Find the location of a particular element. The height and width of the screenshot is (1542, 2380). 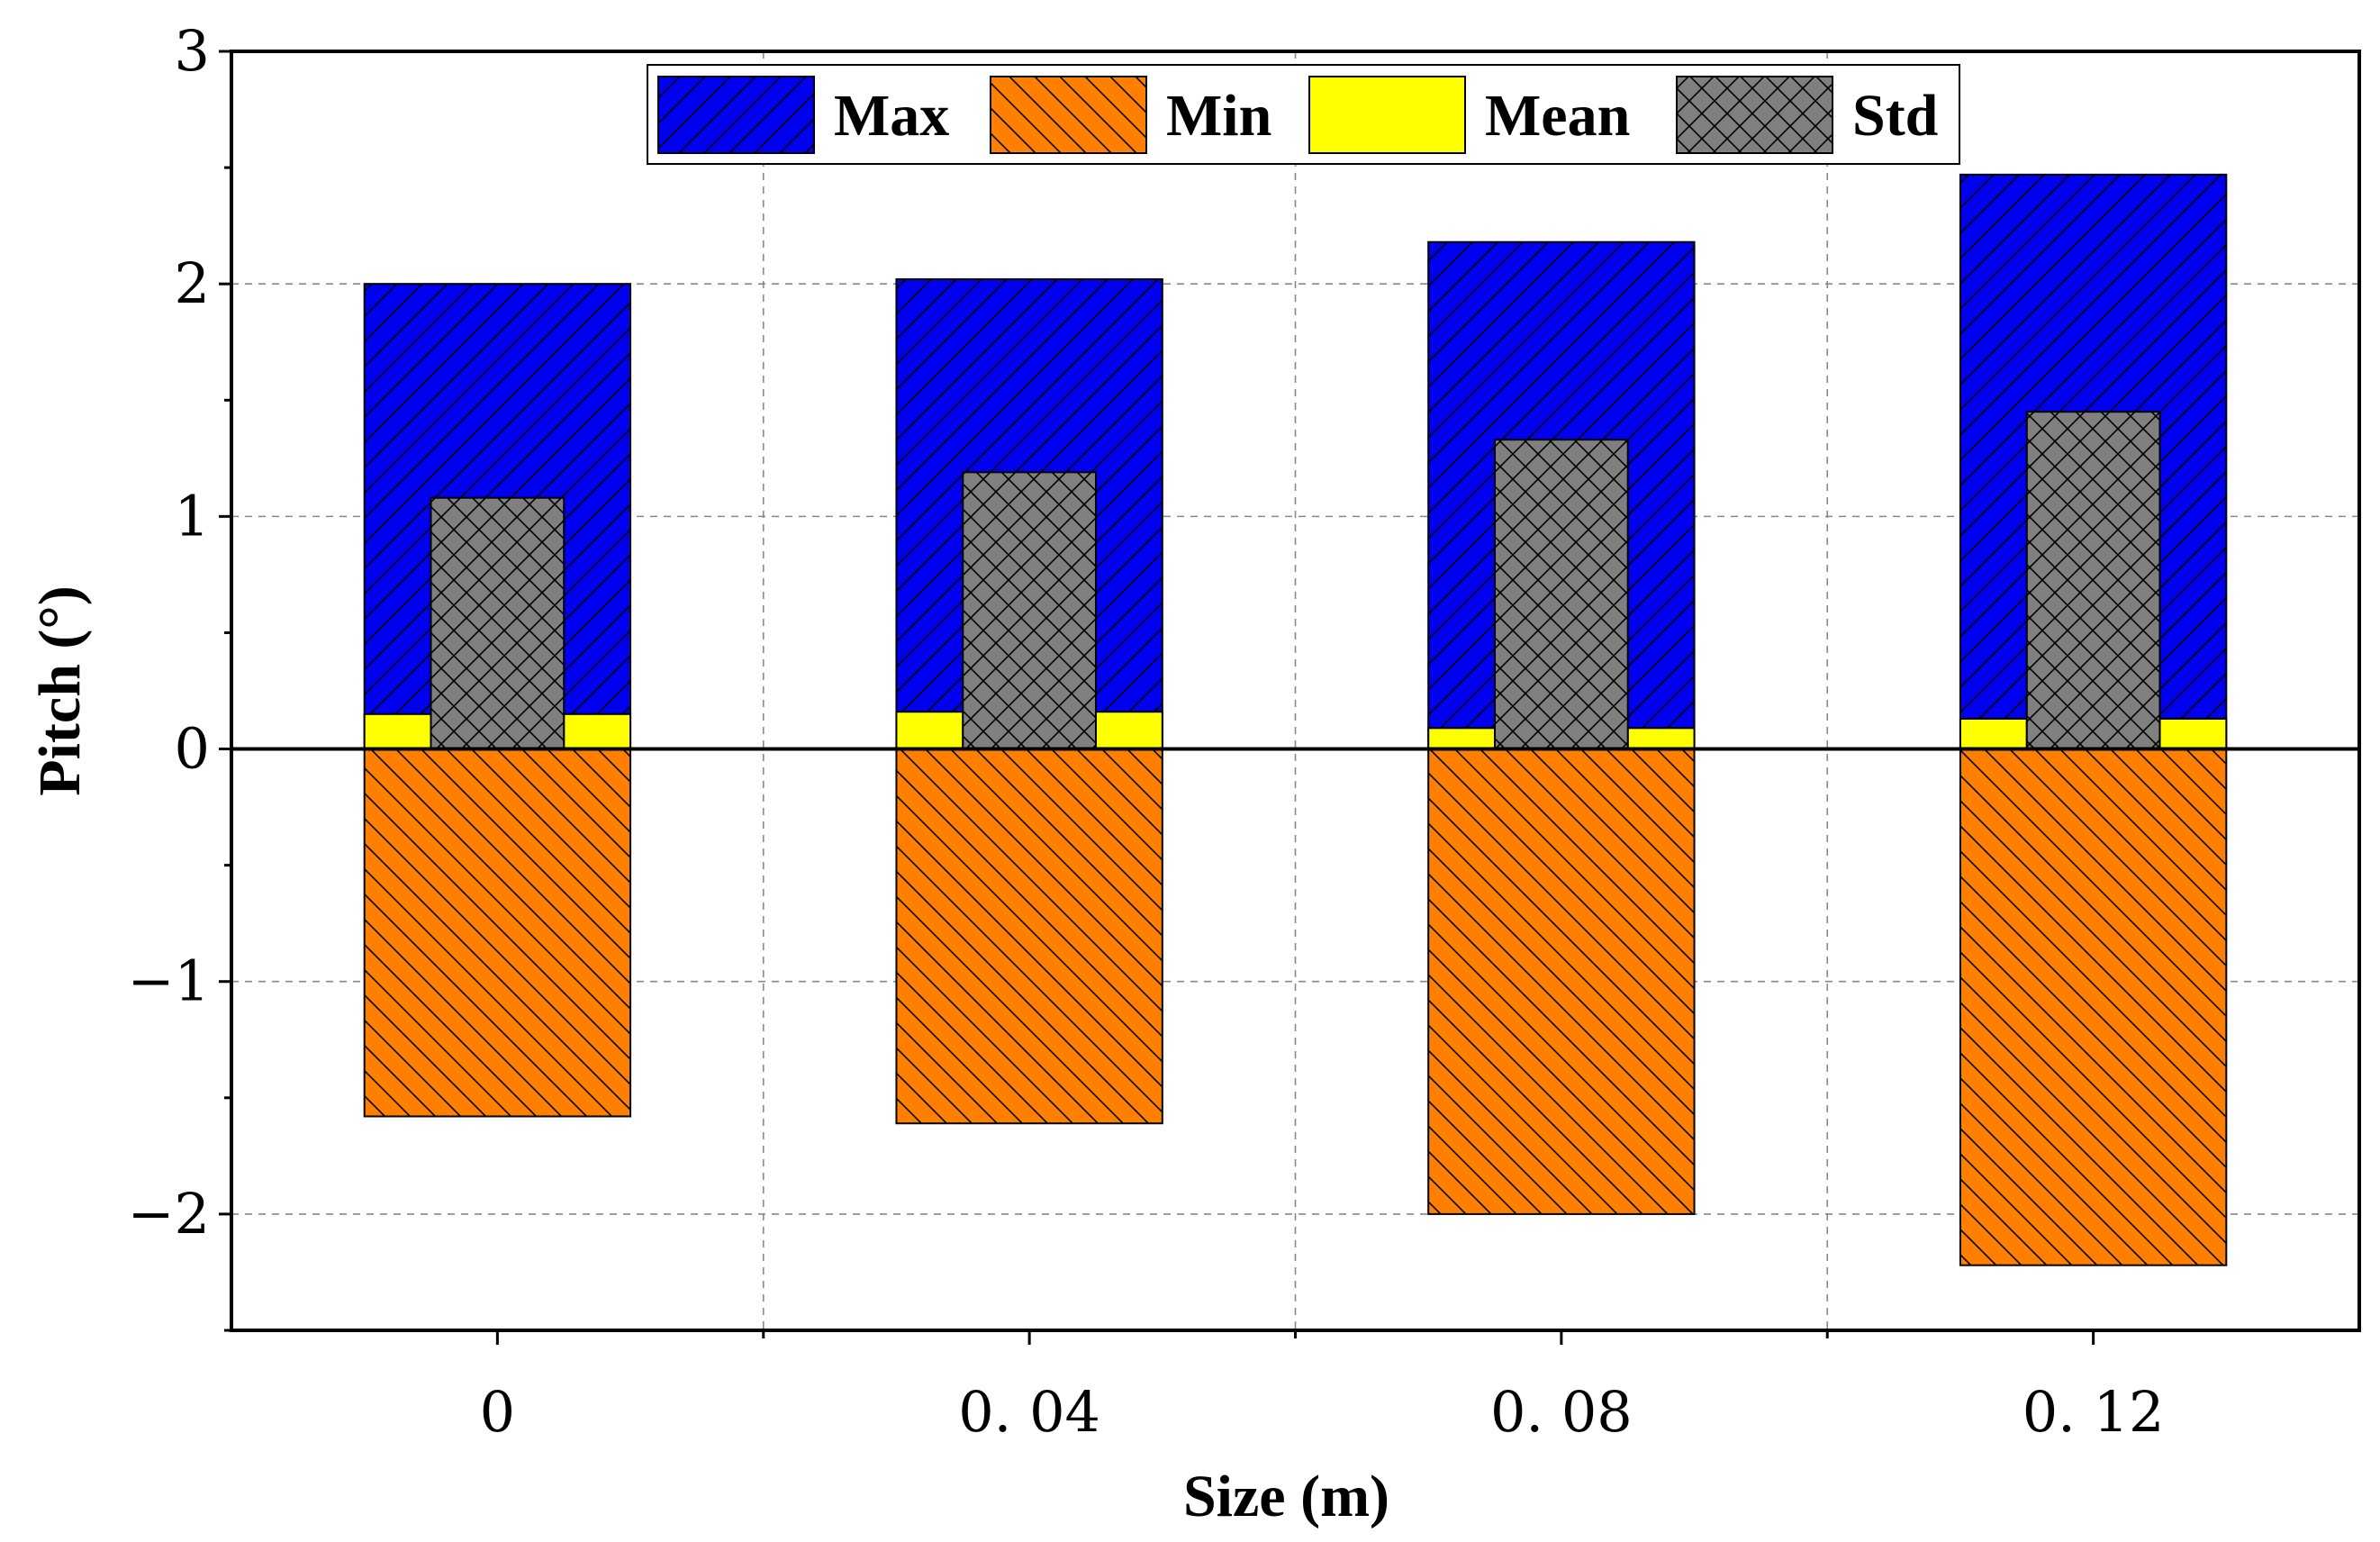

y-tick-label: 3 is located at coordinates (192, 51).